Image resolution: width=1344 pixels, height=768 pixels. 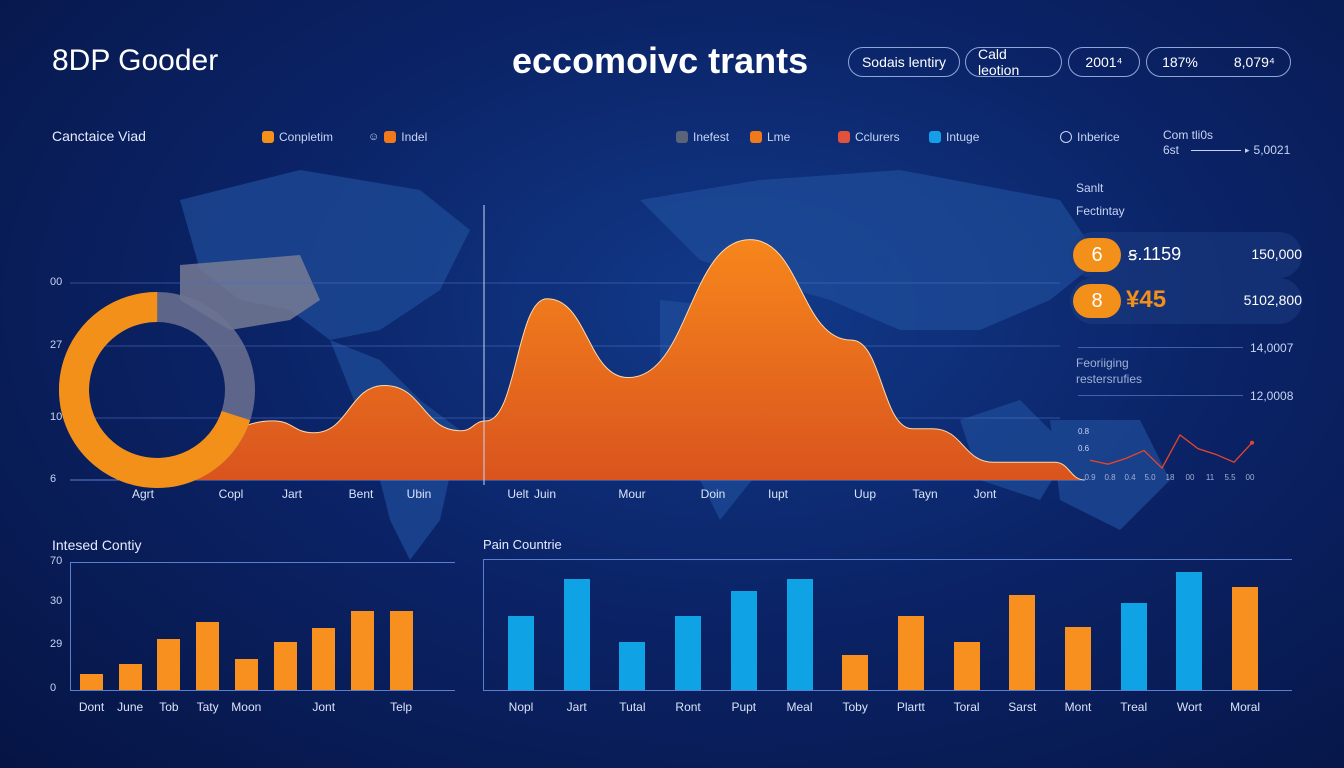 I want to click on y-tick-label: 70, so click(x=56, y=561).